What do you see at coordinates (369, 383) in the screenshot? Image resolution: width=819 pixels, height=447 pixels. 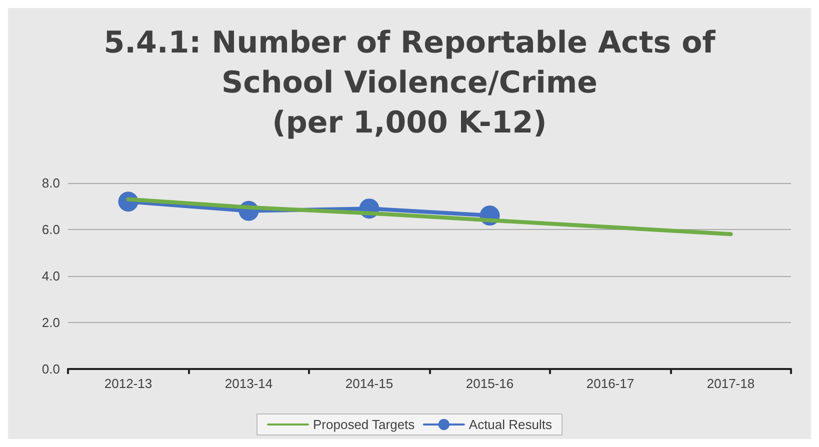 I see `x-tick-label: 2014-15` at bounding box center [369, 383].